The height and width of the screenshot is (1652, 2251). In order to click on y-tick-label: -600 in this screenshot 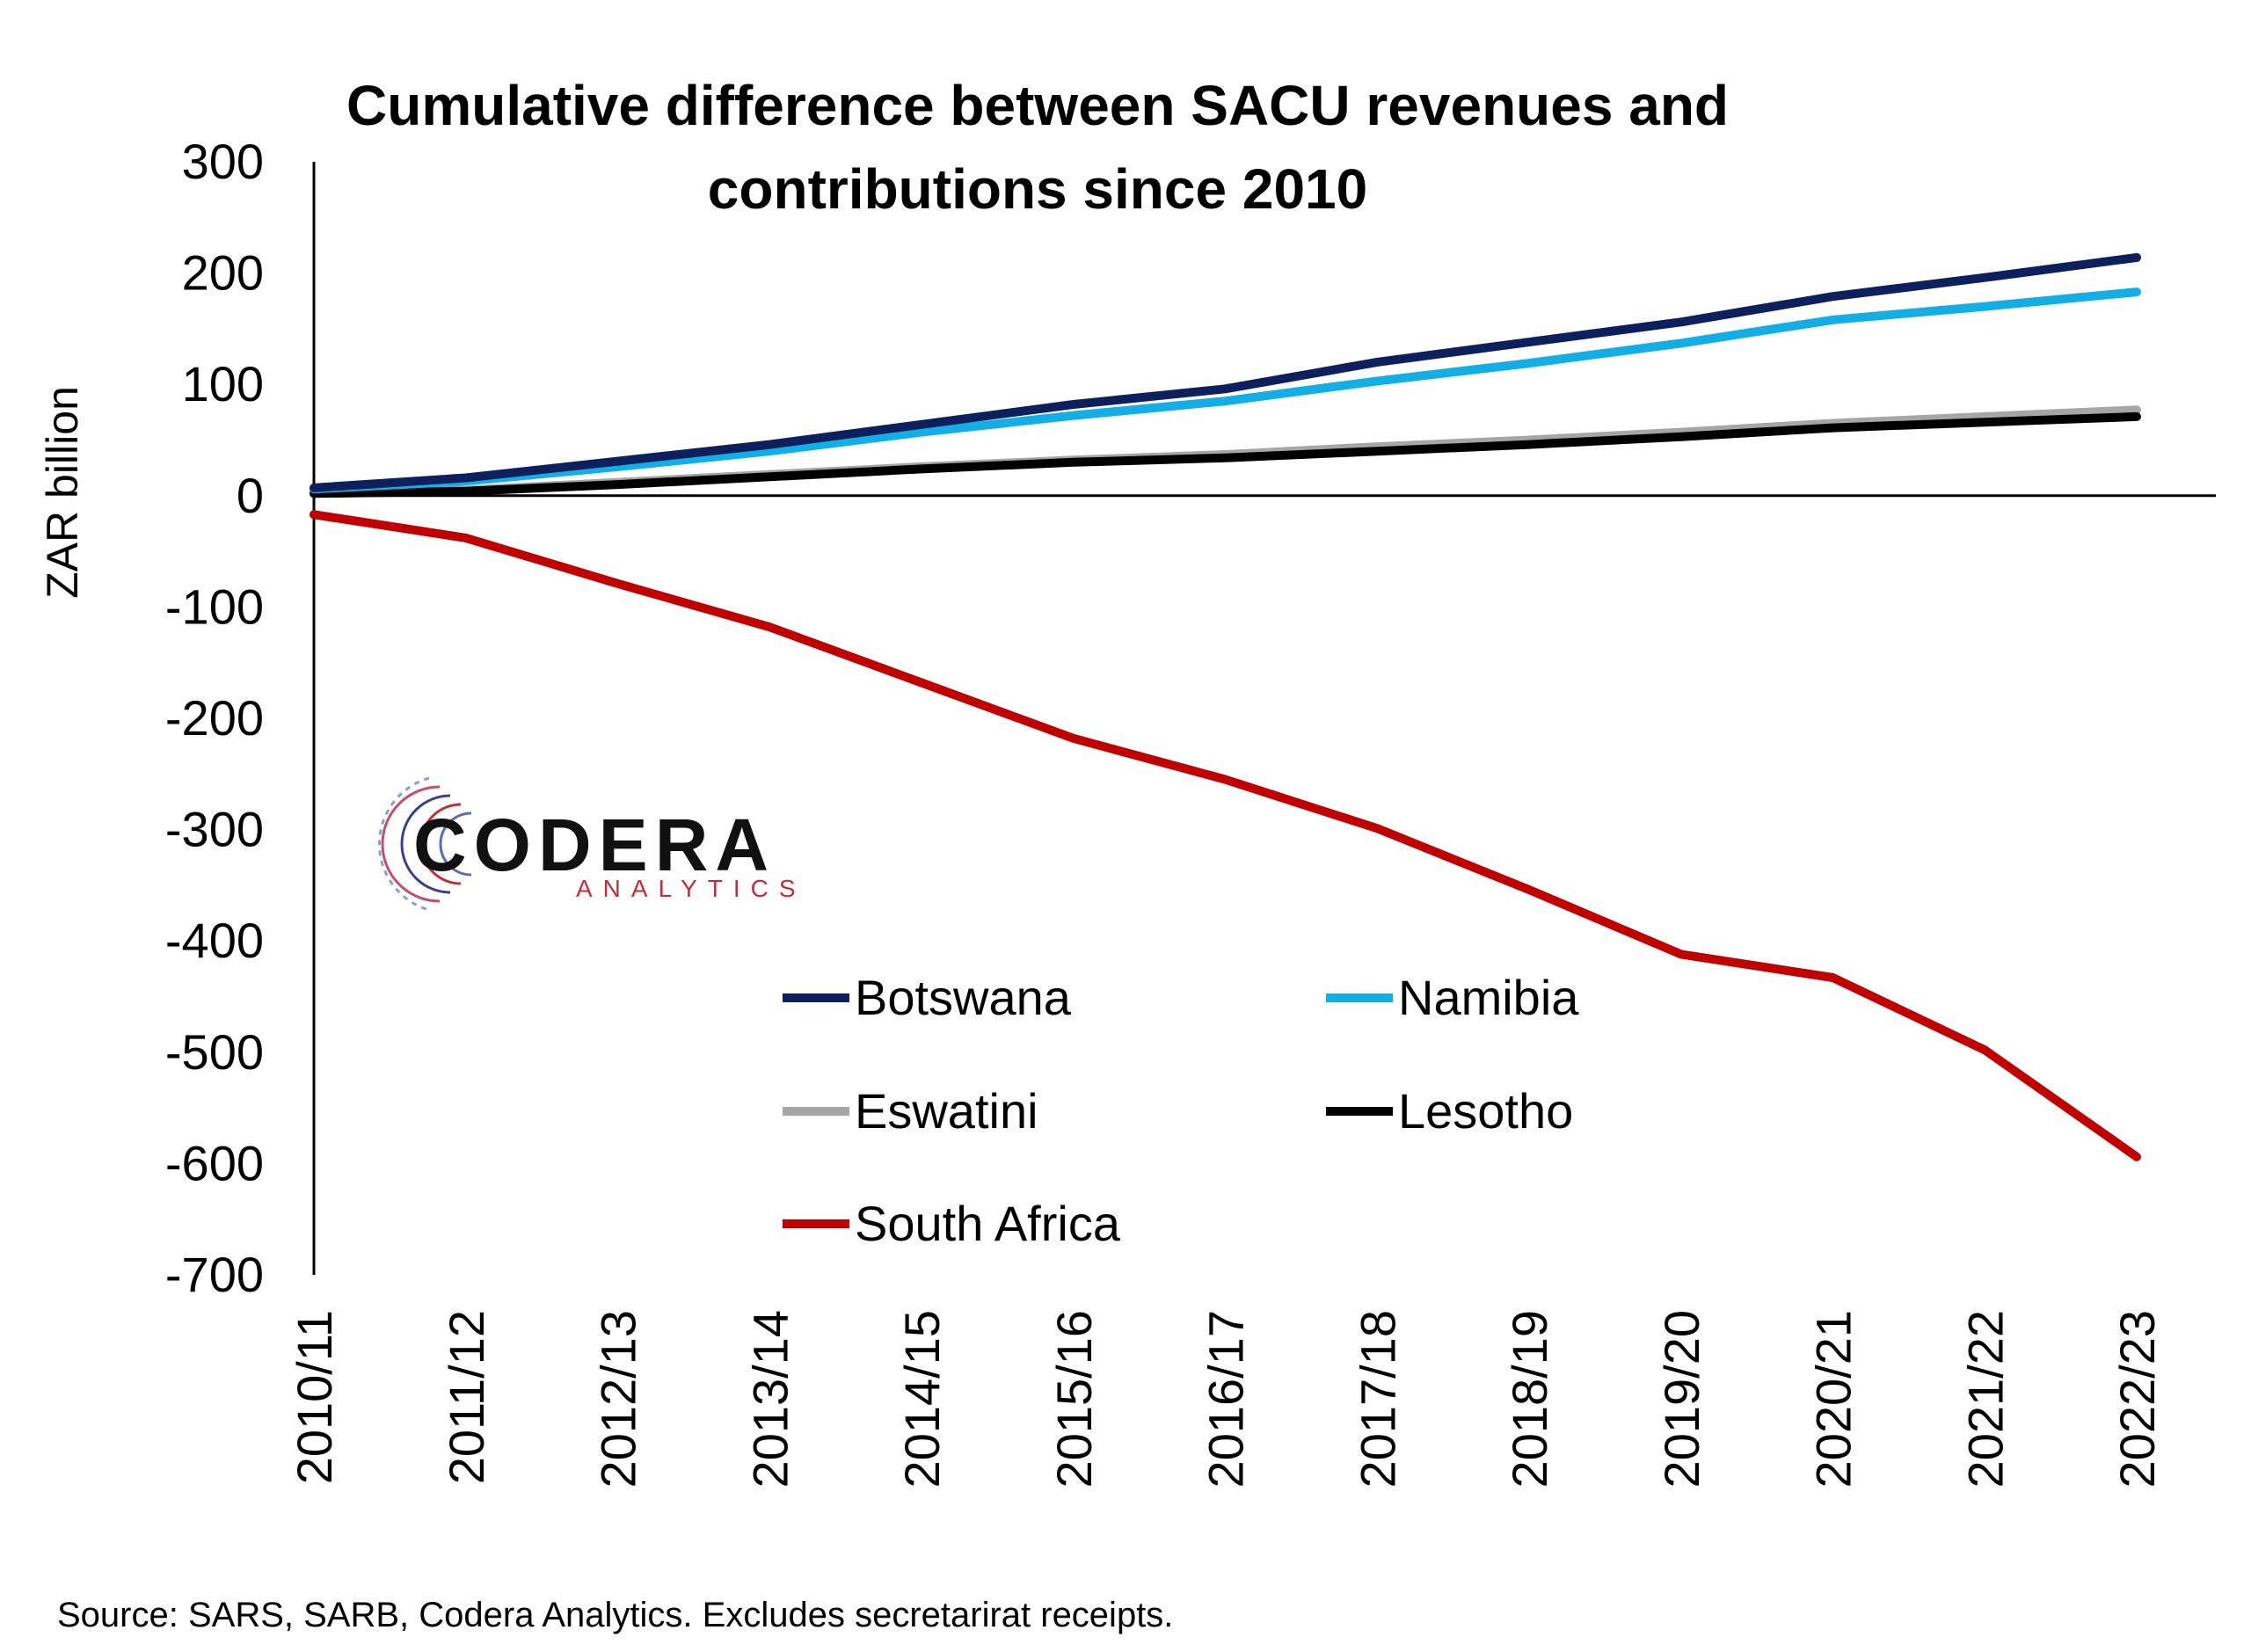, I will do `click(214, 1162)`.